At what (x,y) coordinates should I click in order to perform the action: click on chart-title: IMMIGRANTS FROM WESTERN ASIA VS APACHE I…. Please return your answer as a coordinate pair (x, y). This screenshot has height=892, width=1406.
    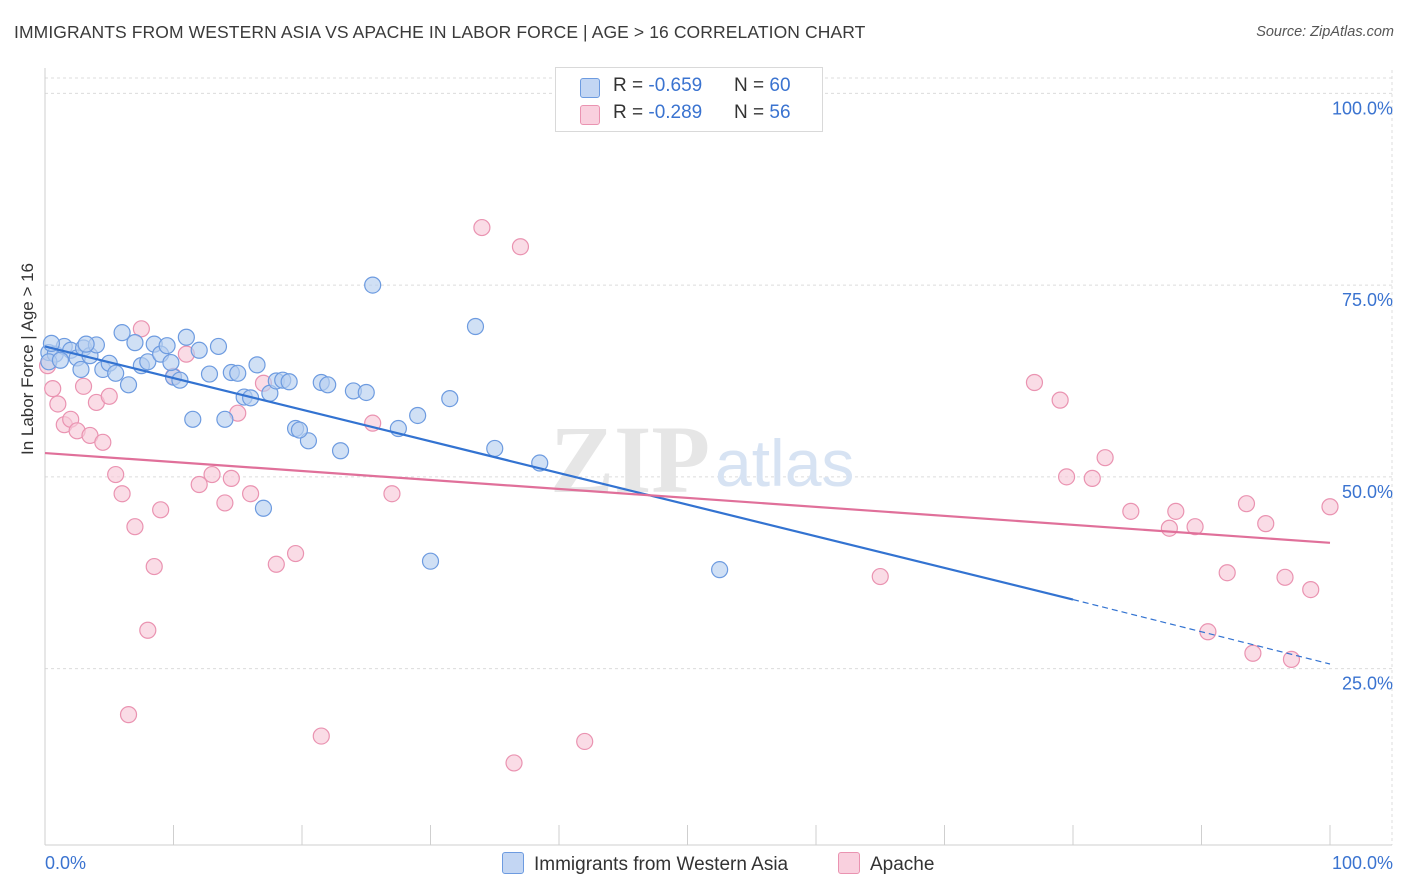
    Looking at the image, I should click on (440, 32).